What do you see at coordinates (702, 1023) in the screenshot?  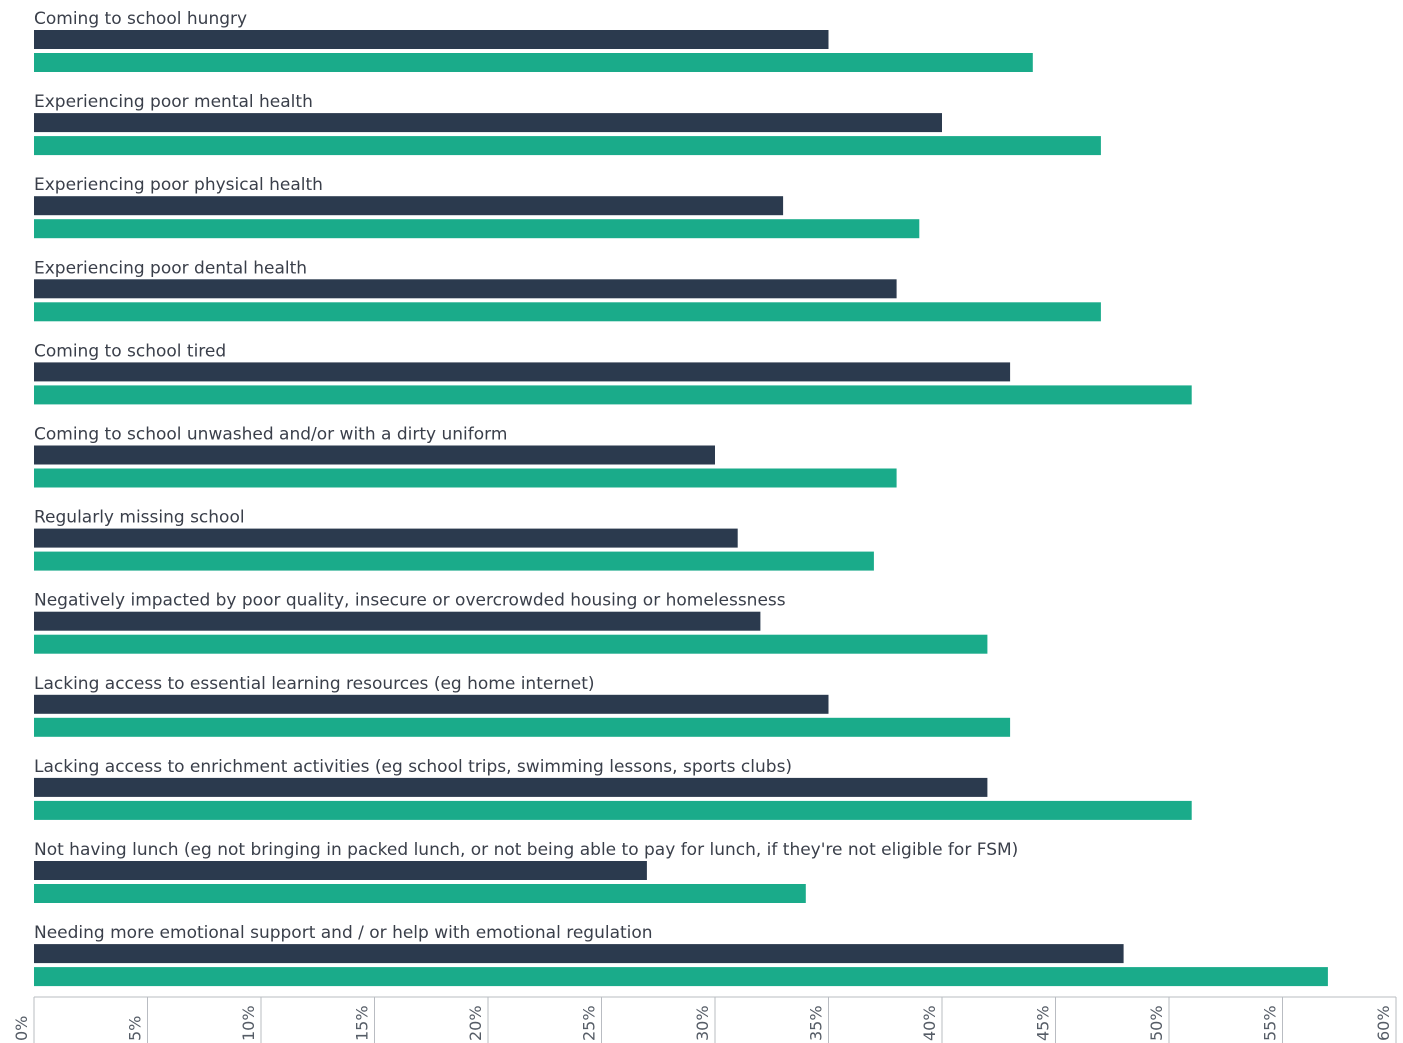 I see `x-tick-label: 30%` at bounding box center [702, 1023].